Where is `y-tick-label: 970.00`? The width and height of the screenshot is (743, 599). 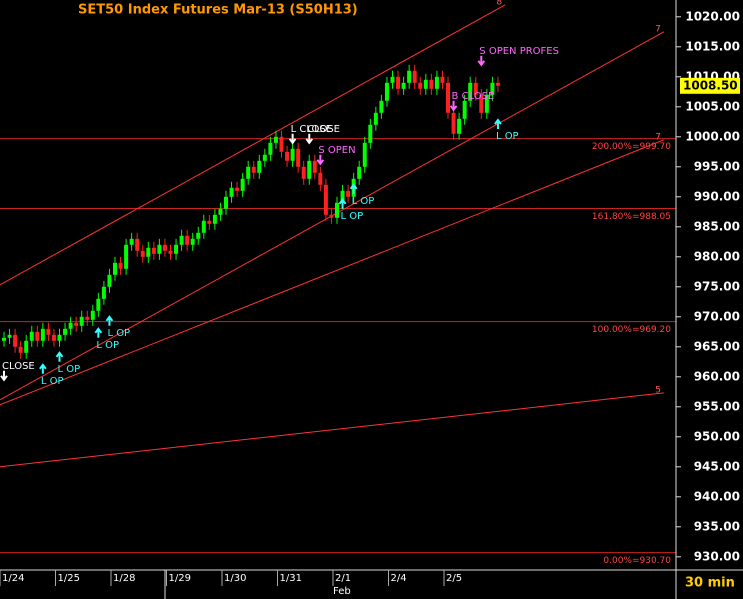
y-tick-label: 970.00 is located at coordinates (717, 316).